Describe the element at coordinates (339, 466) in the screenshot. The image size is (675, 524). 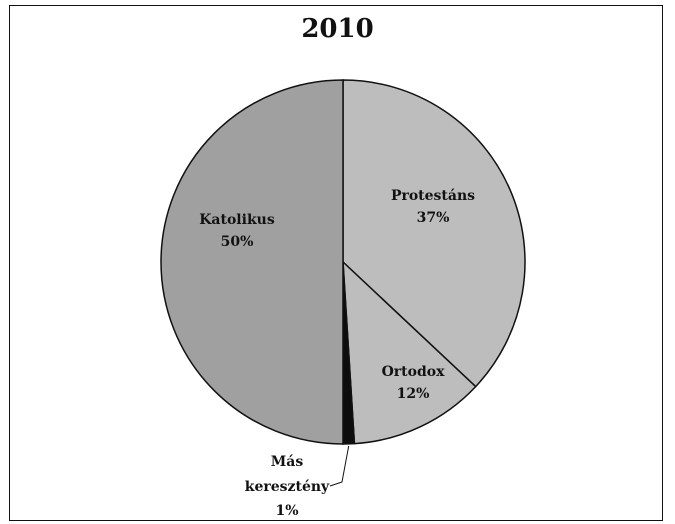
I see `leader-line-más-keresztény` at that location.